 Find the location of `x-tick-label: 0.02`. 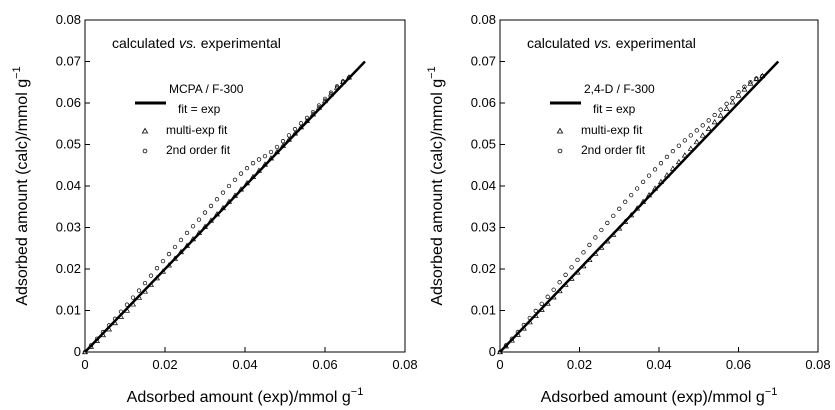

x-tick-label: 0.02 is located at coordinates (164, 364).